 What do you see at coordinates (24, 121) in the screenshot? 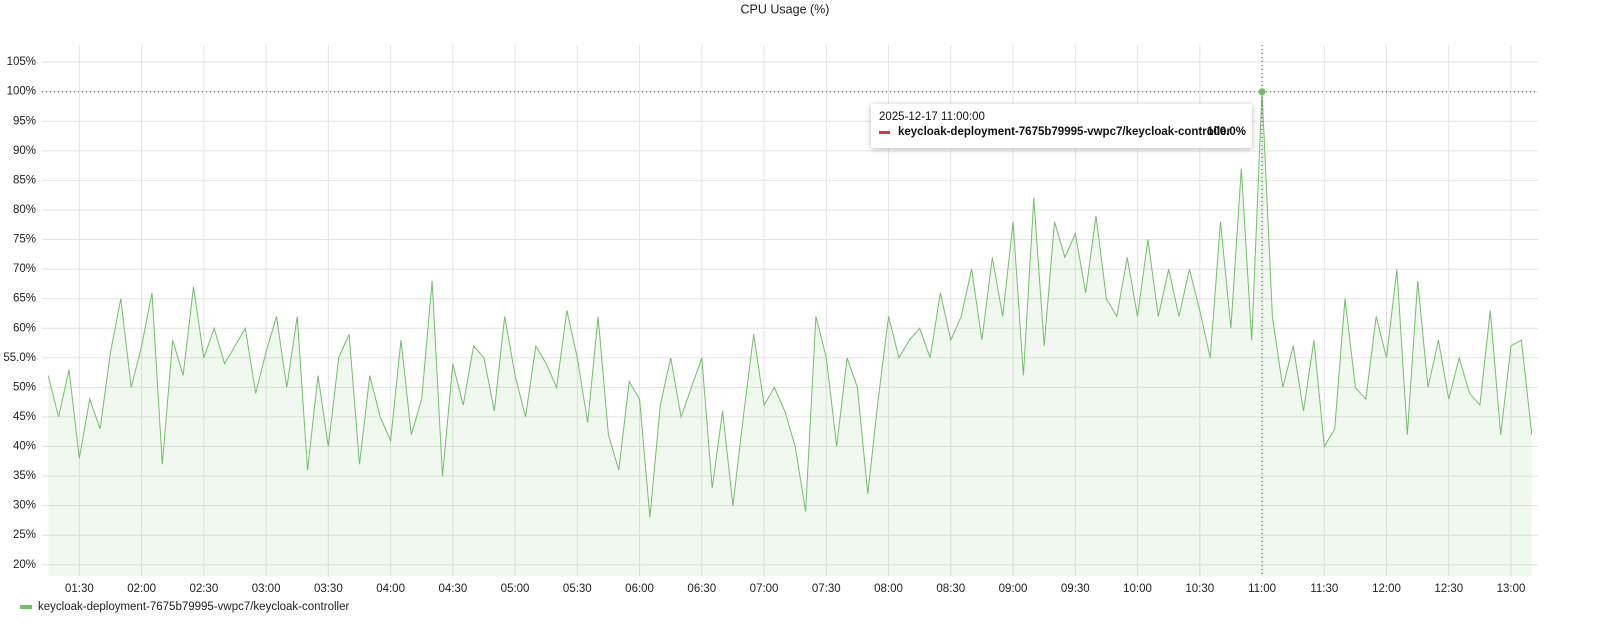
I see `y-tick-label: 95%` at bounding box center [24, 121].